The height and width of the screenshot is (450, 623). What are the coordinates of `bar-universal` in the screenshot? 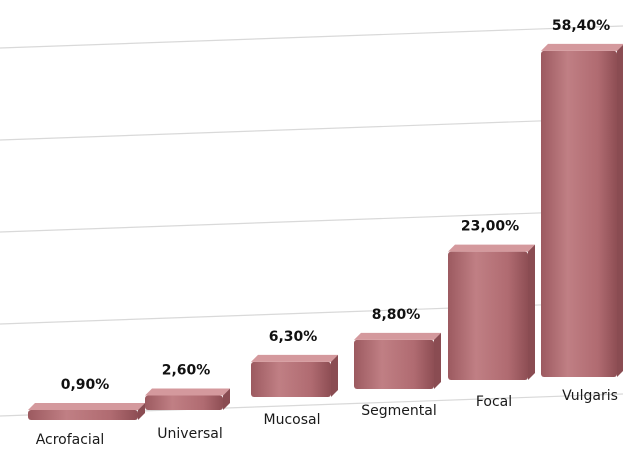 It's located at (187, 399).